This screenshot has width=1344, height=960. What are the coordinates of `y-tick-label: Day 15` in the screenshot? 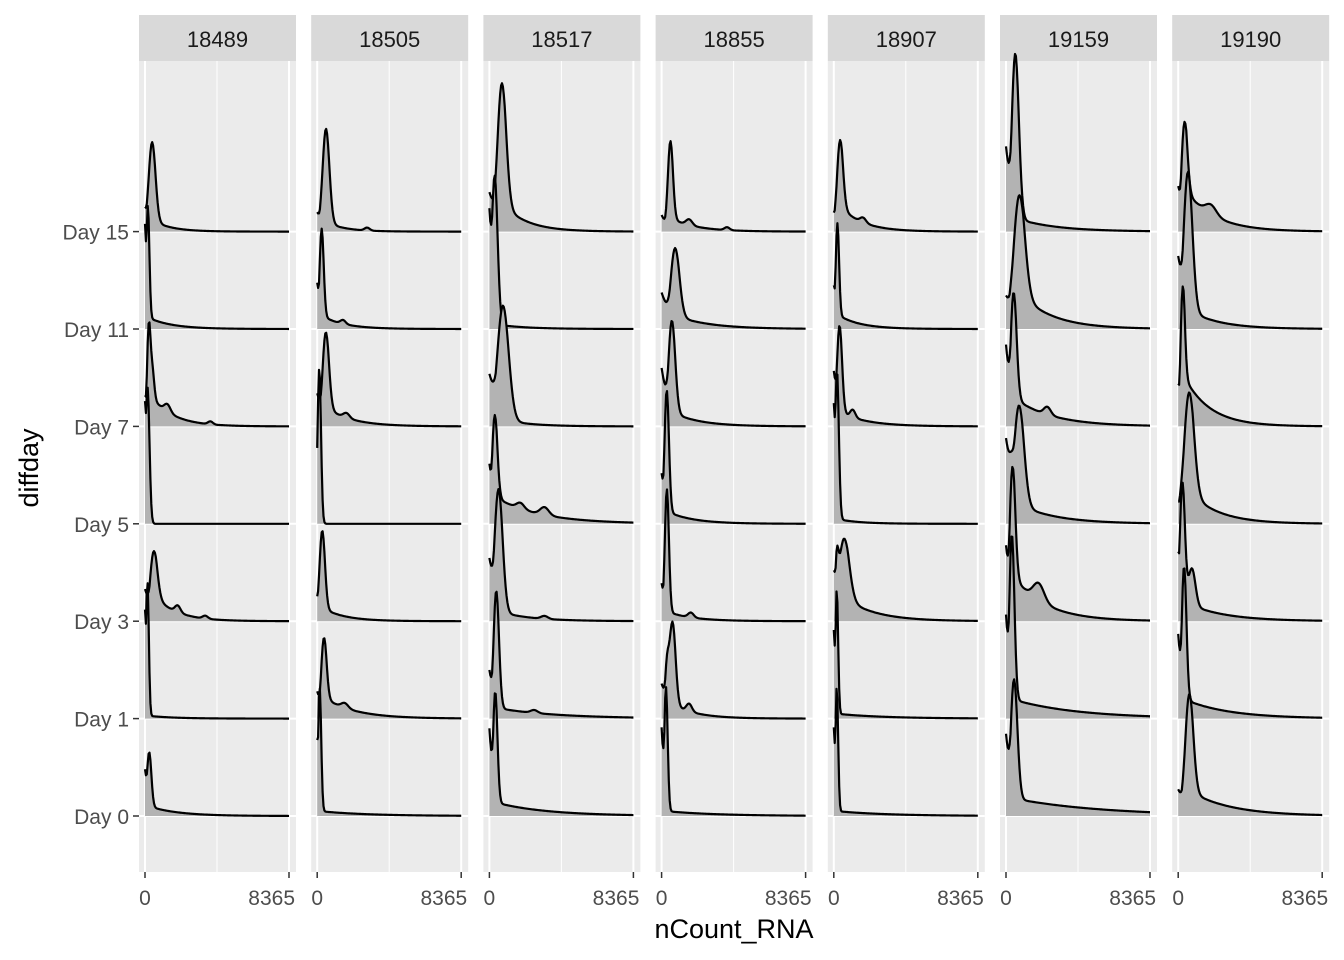 It's located at (95, 233).